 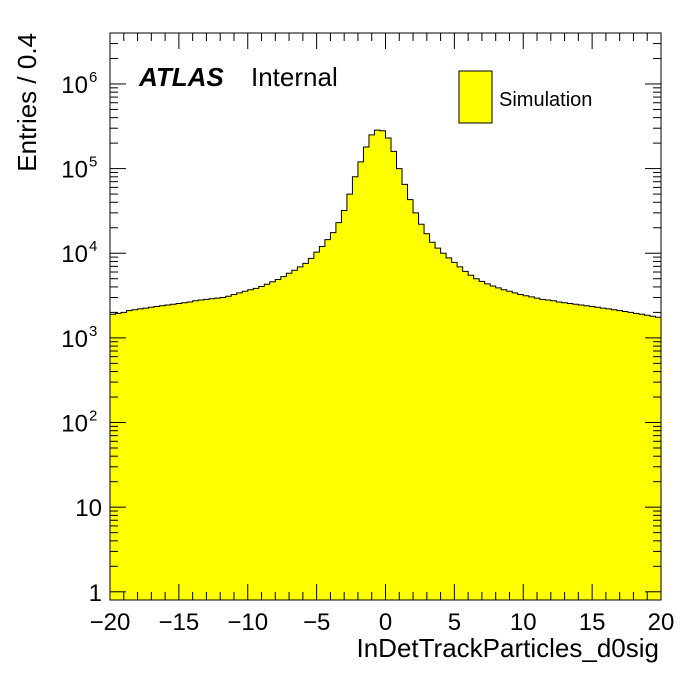 I want to click on x-tick-label: −10, so click(x=247, y=622).